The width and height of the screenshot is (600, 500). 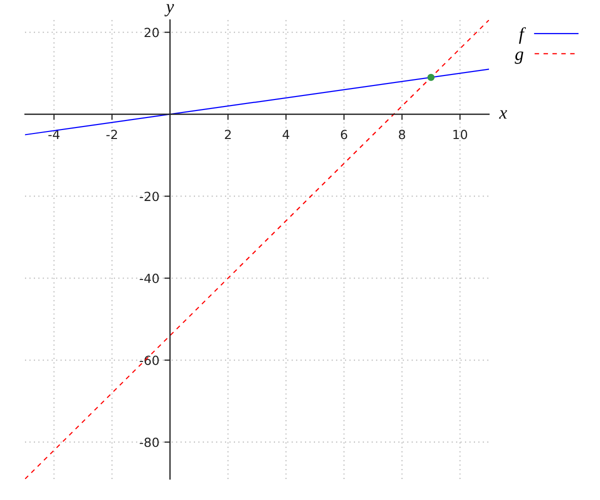 I want to click on y-tick-label: -40, so click(x=149, y=279).